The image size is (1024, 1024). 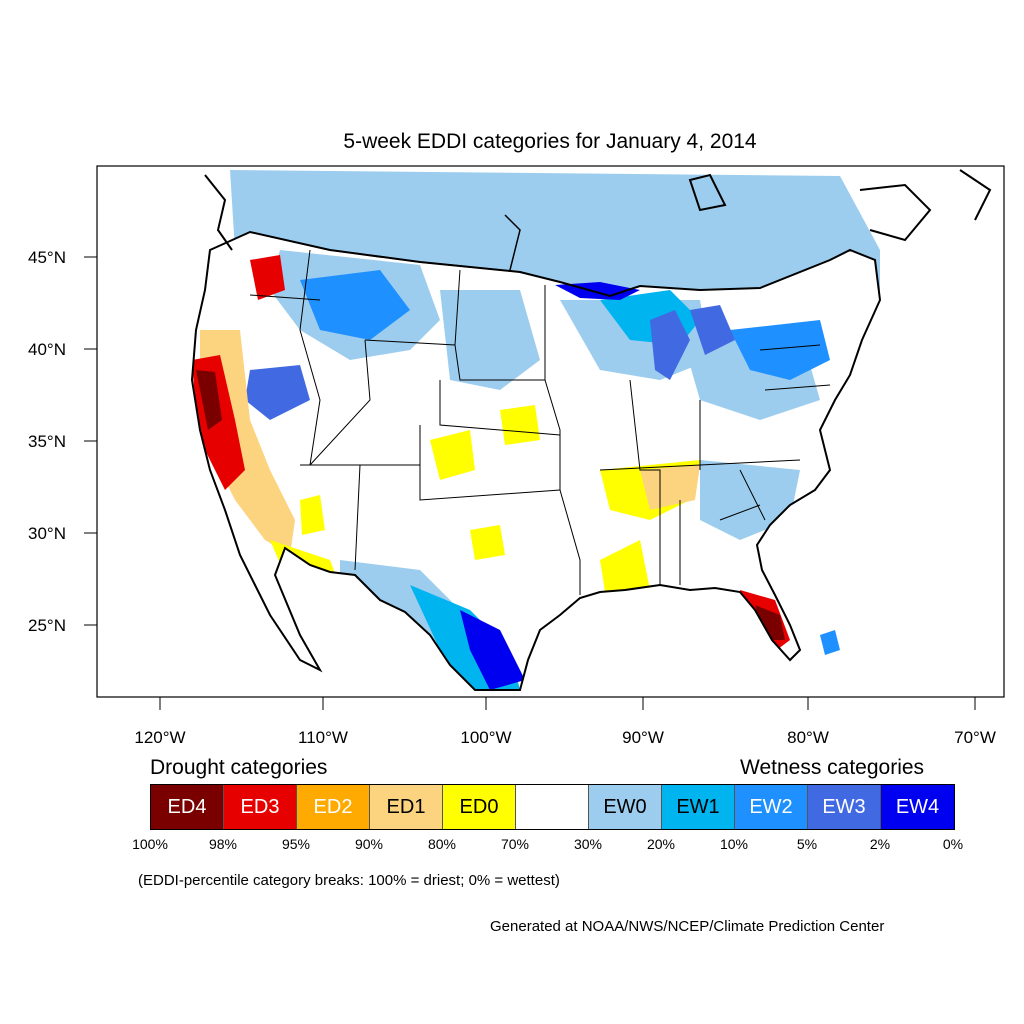 I want to click on legend-swatch-neutral, so click(x=552, y=807).